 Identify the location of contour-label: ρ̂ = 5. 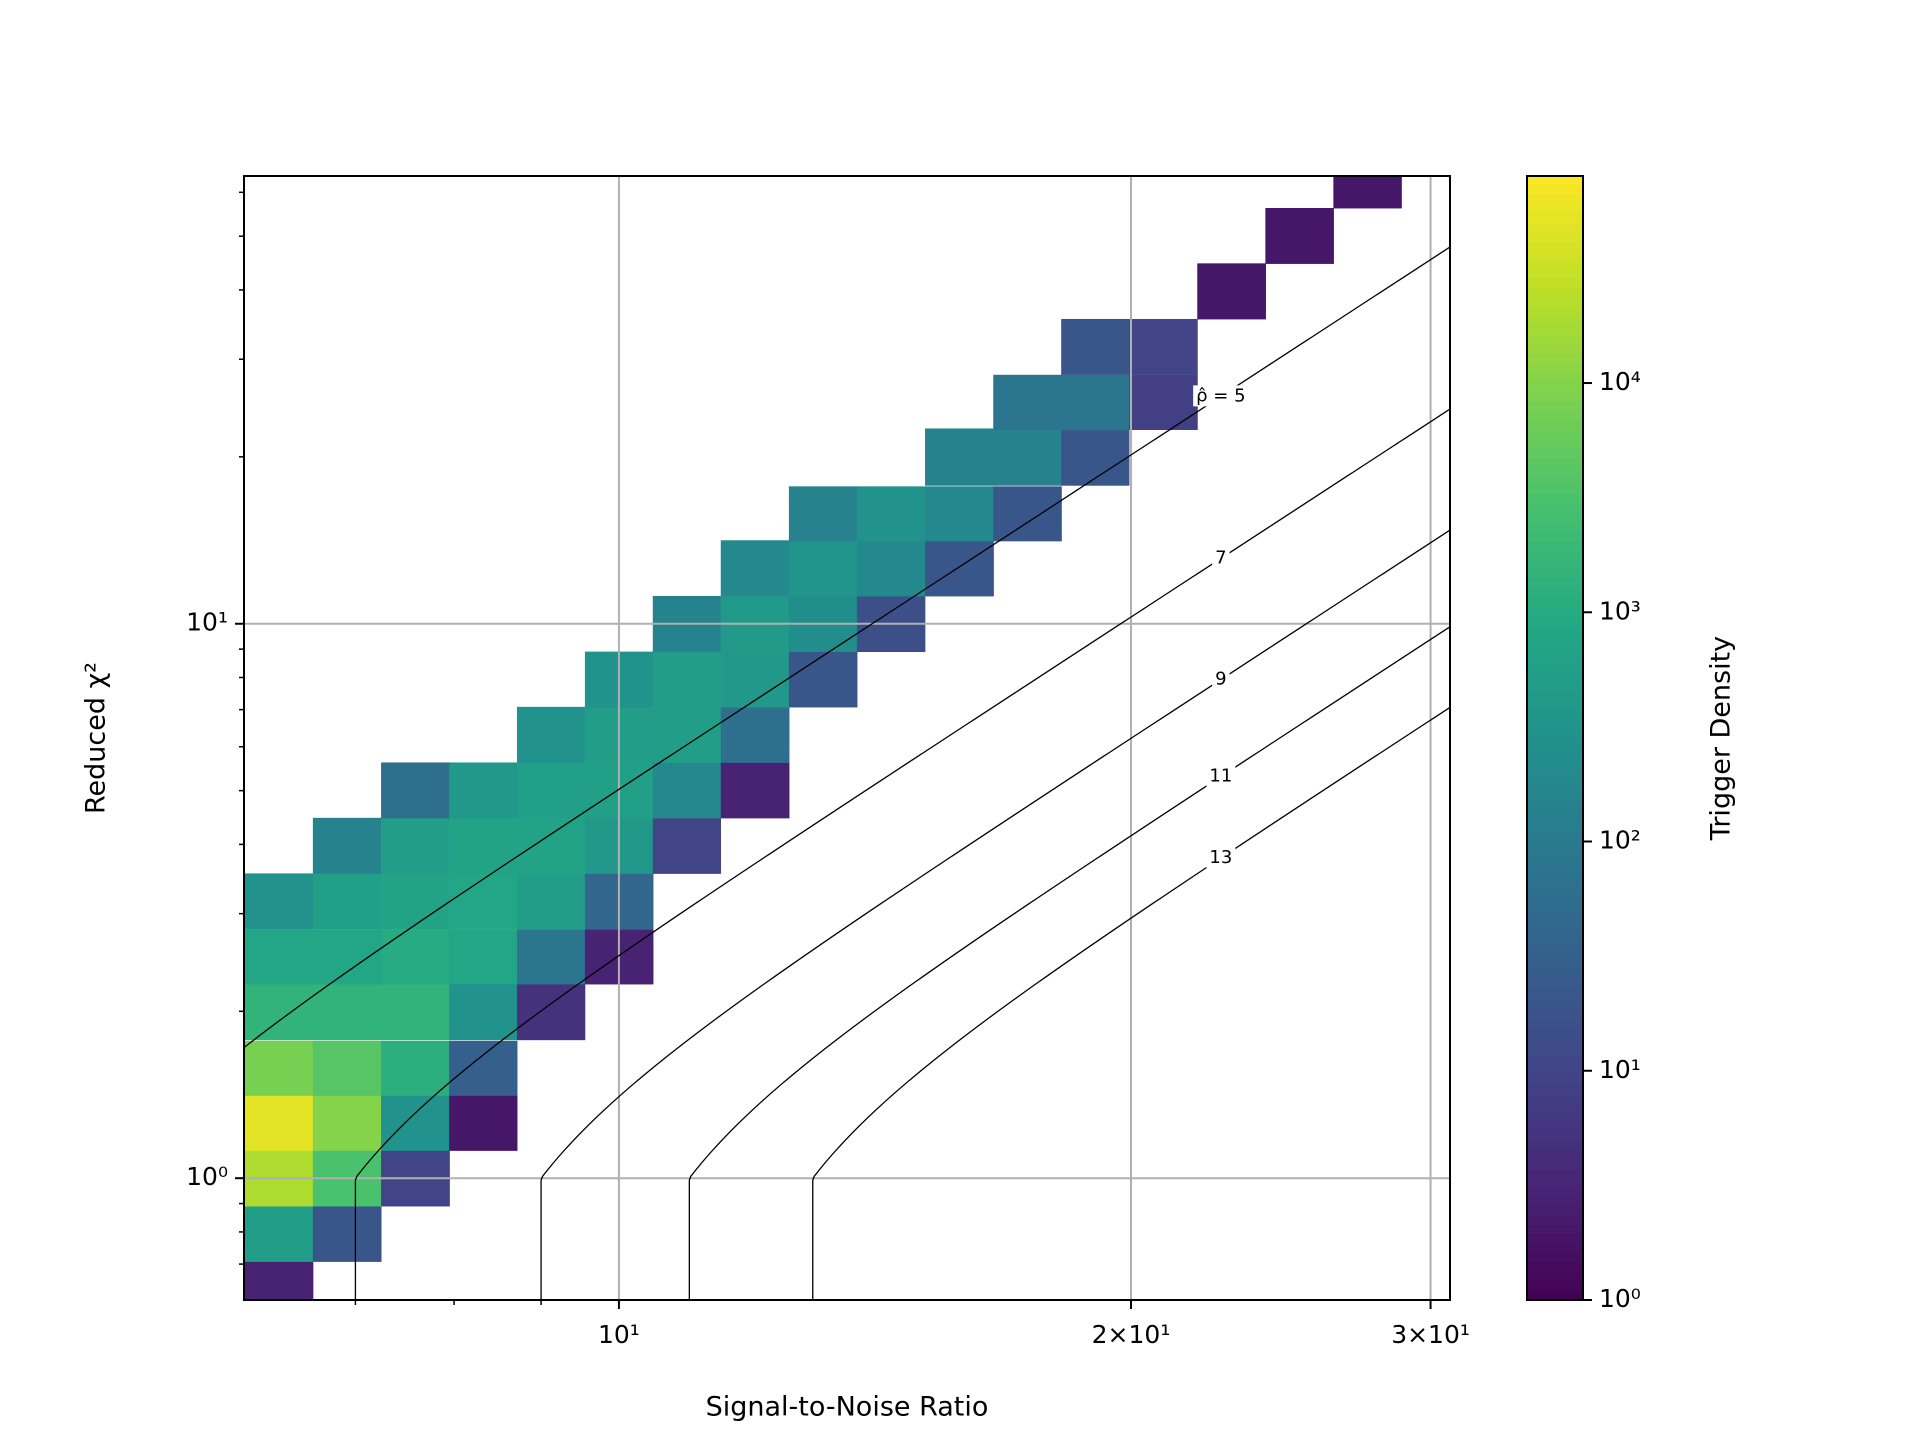
(1220, 395).